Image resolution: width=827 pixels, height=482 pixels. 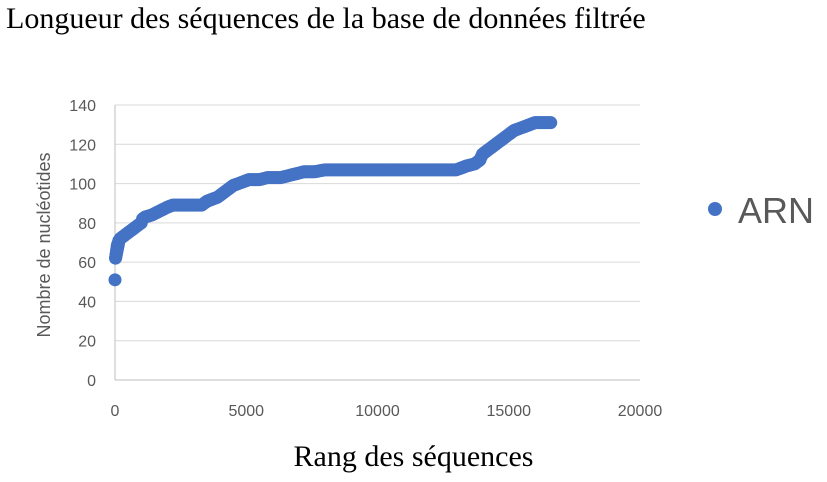 What do you see at coordinates (87, 342) in the screenshot?
I see `y-tick-label: 20` at bounding box center [87, 342].